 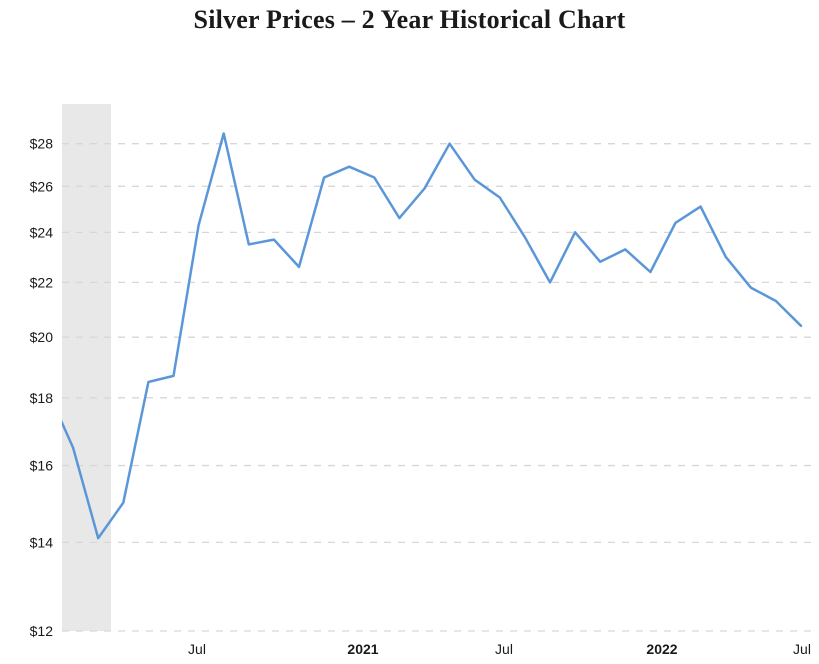 I want to click on y-axis-label: $16, so click(x=42, y=466).